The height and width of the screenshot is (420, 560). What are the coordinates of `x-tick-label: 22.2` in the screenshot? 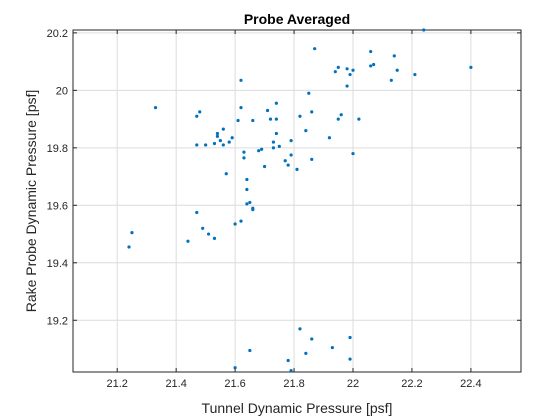 It's located at (411, 384).